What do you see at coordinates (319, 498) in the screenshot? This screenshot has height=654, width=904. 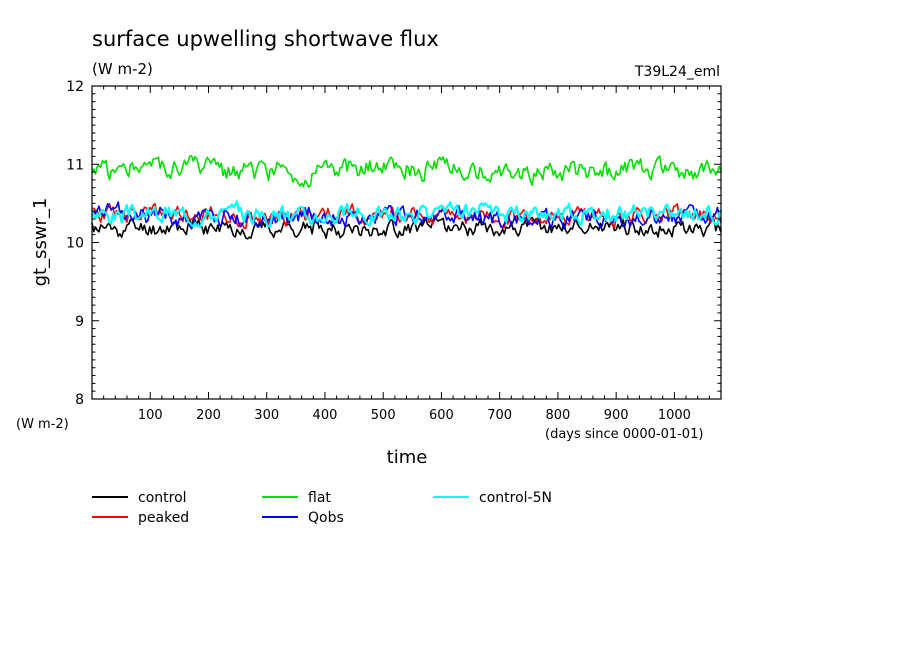 I see `legend-label: flat` at bounding box center [319, 498].